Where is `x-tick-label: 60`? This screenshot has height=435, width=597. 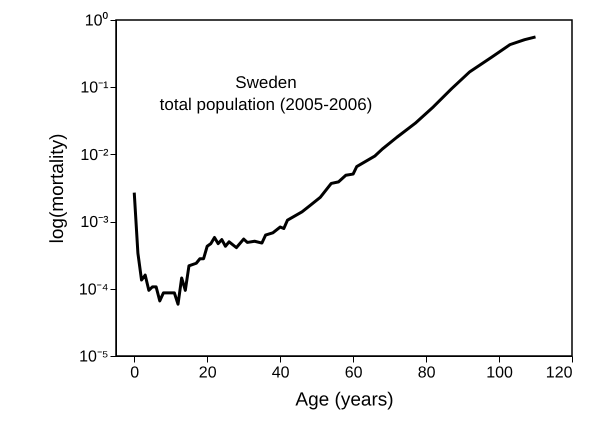
x-tick-label: 60 is located at coordinates (353, 373).